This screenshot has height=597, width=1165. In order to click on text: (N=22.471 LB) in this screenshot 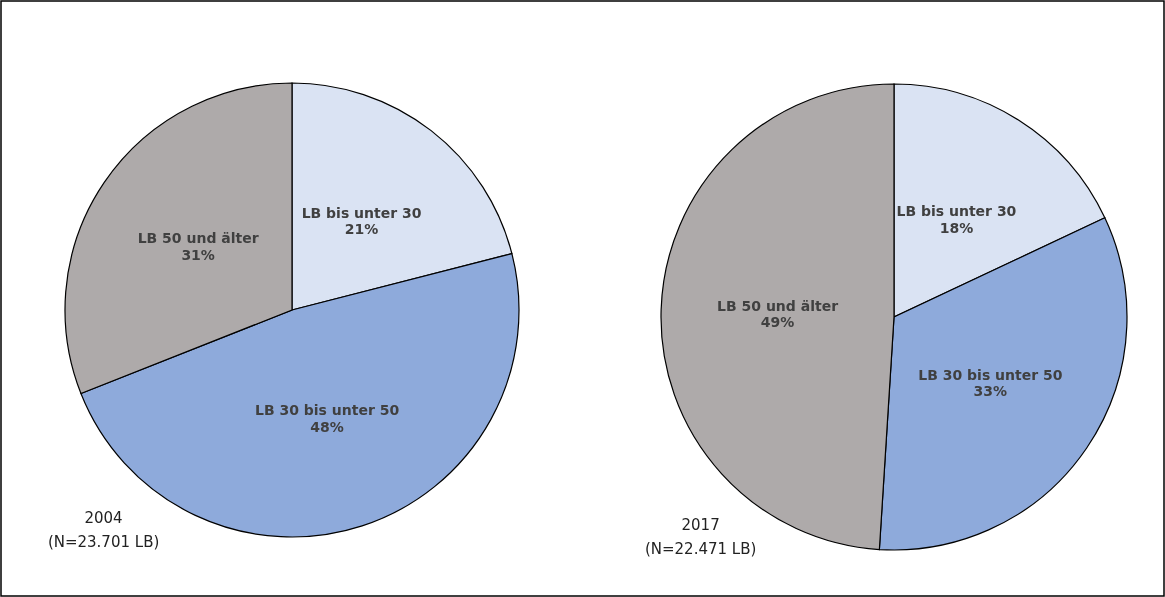, I will do `click(700, 549)`.